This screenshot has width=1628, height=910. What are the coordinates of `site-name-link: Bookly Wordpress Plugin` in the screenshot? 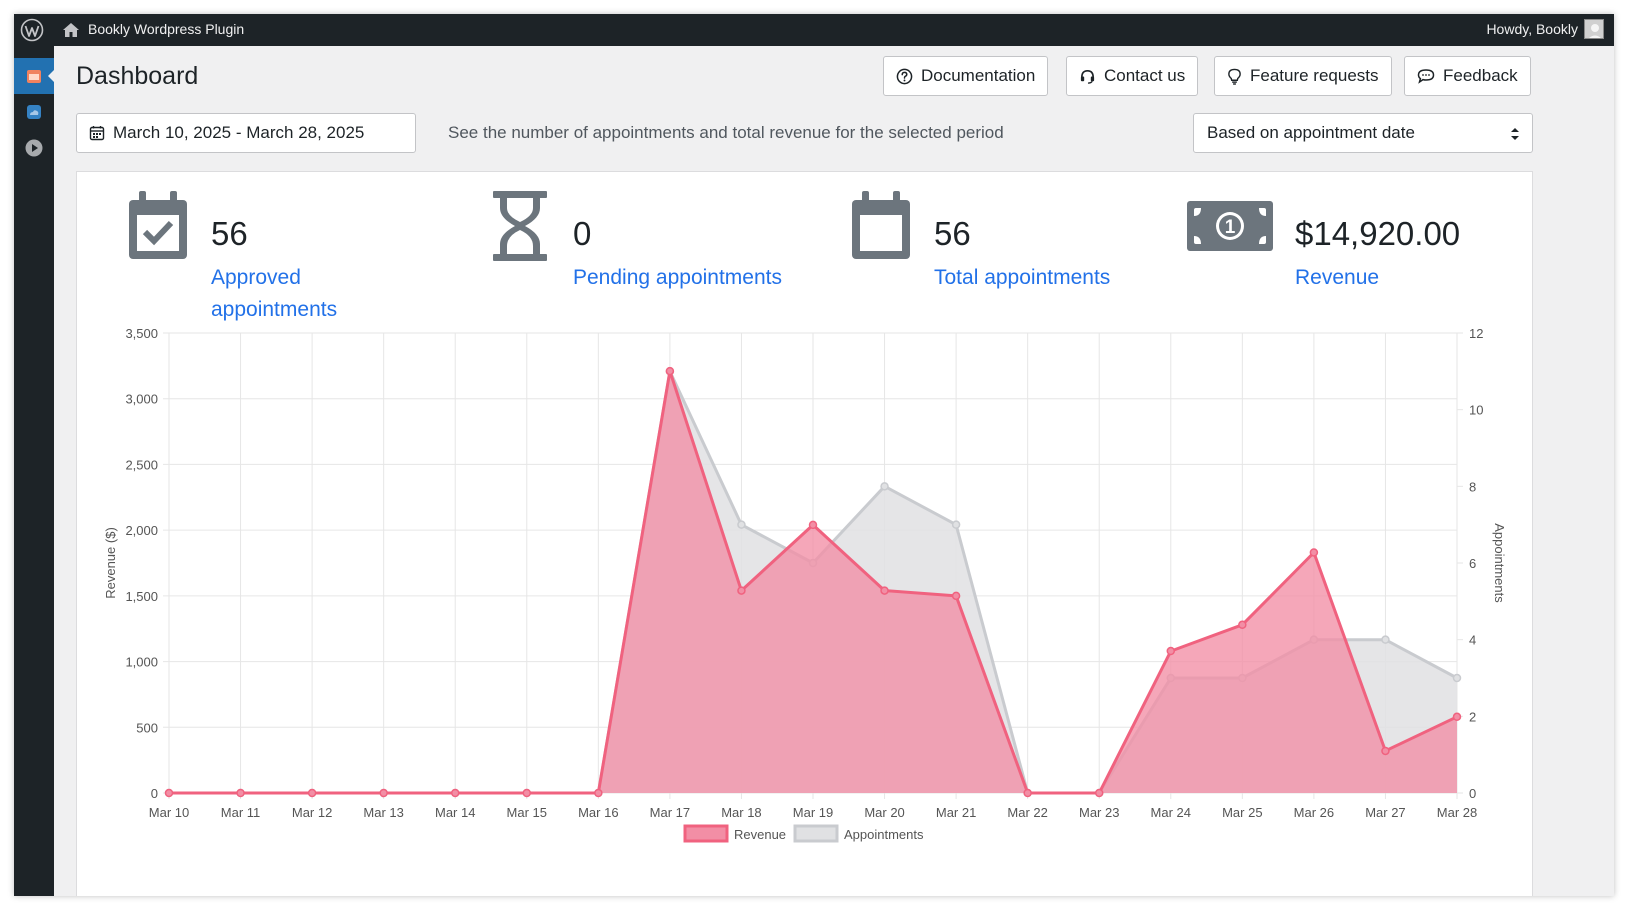 It's located at (166, 29).